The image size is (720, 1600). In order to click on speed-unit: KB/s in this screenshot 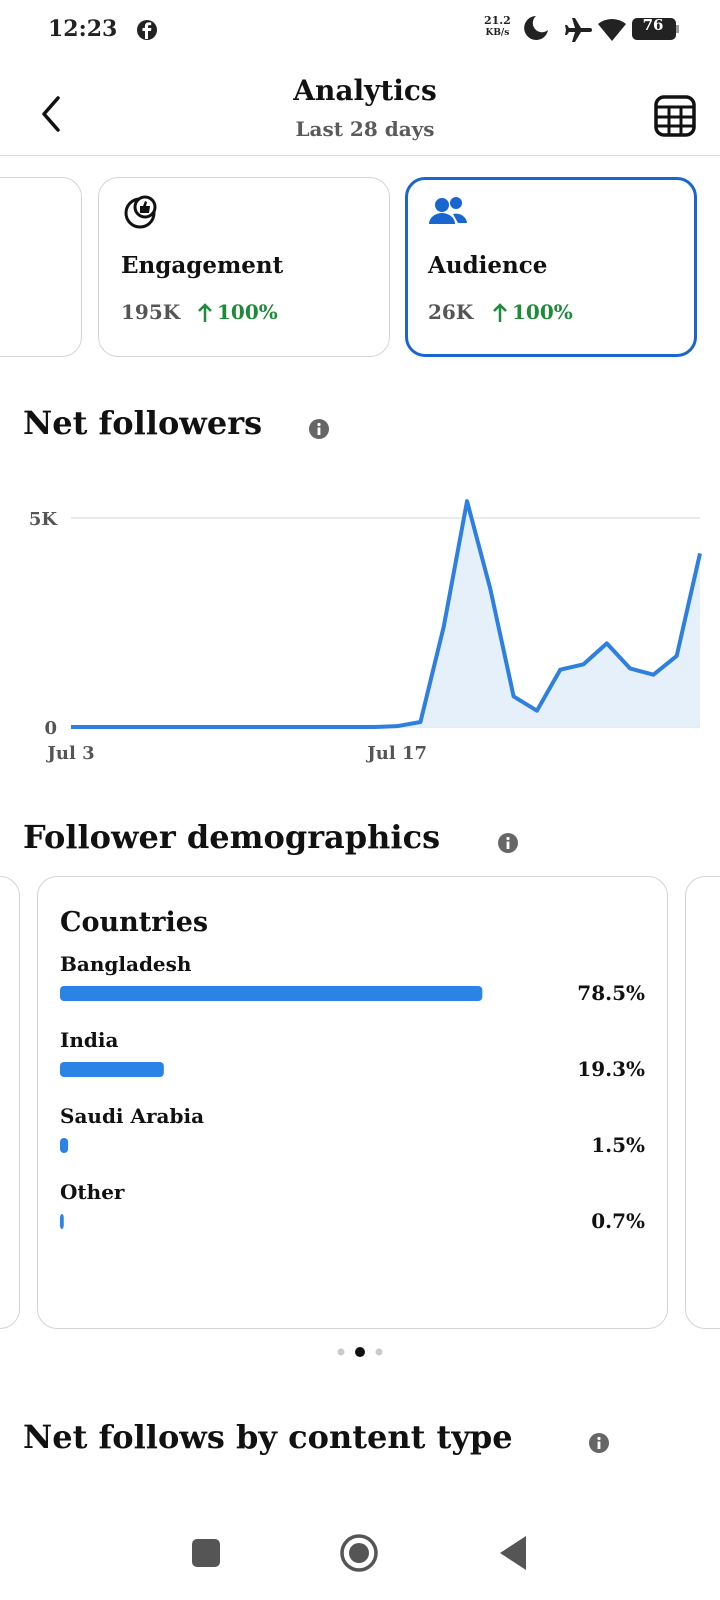, I will do `click(497, 33)`.